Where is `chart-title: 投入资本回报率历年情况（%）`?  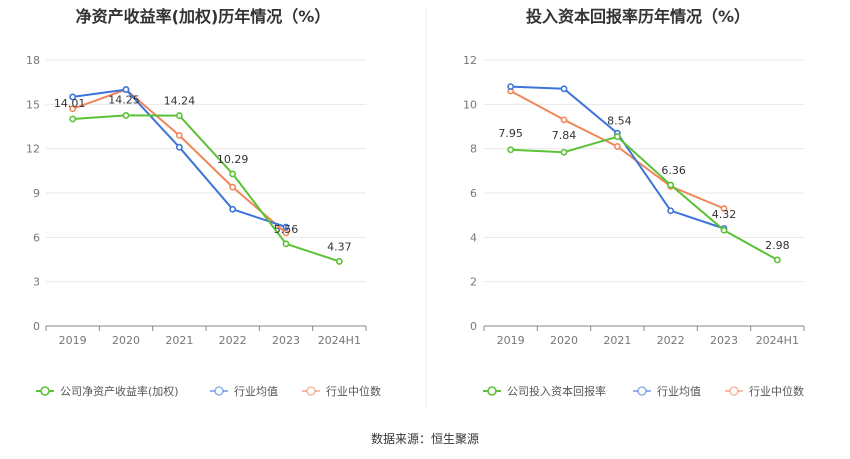
chart-title: 投入资本回报率历年情况（%） is located at coordinates (638, 16).